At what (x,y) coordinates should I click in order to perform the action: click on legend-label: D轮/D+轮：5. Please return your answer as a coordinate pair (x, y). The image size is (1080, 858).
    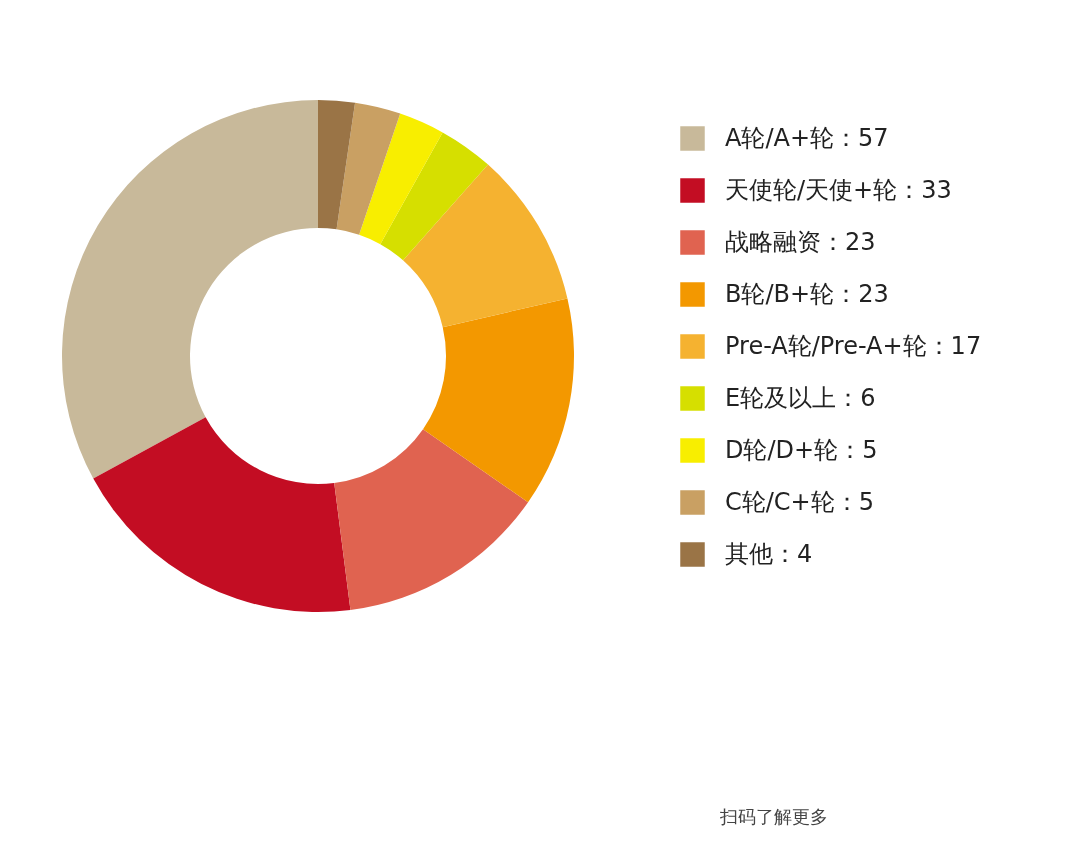
    Looking at the image, I should click on (801, 449).